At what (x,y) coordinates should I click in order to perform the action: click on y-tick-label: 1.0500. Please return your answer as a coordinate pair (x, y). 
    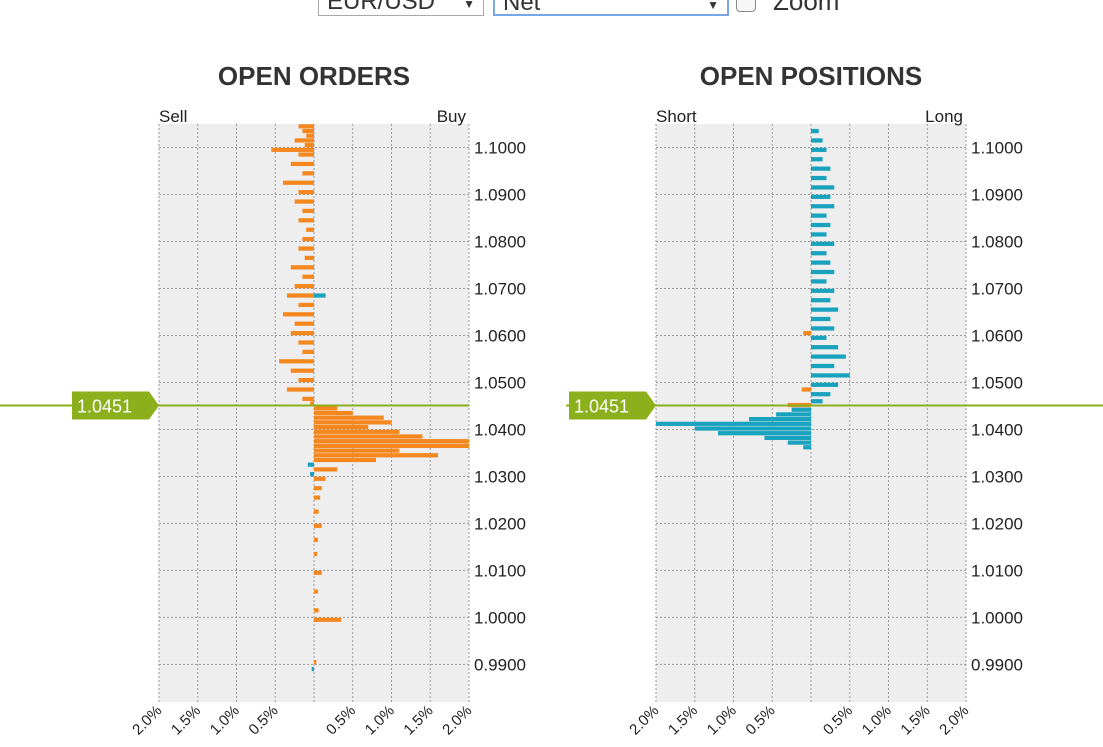
    Looking at the image, I should click on (500, 382).